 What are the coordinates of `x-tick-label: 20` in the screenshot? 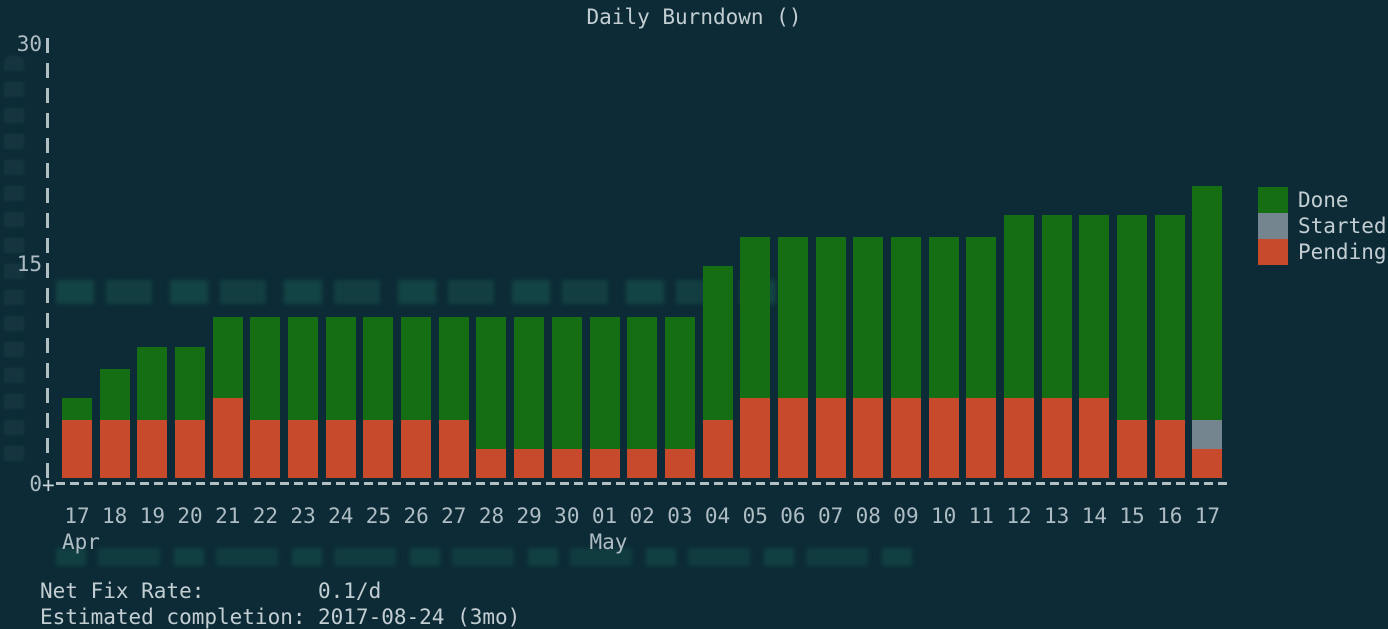 It's located at (190, 516).